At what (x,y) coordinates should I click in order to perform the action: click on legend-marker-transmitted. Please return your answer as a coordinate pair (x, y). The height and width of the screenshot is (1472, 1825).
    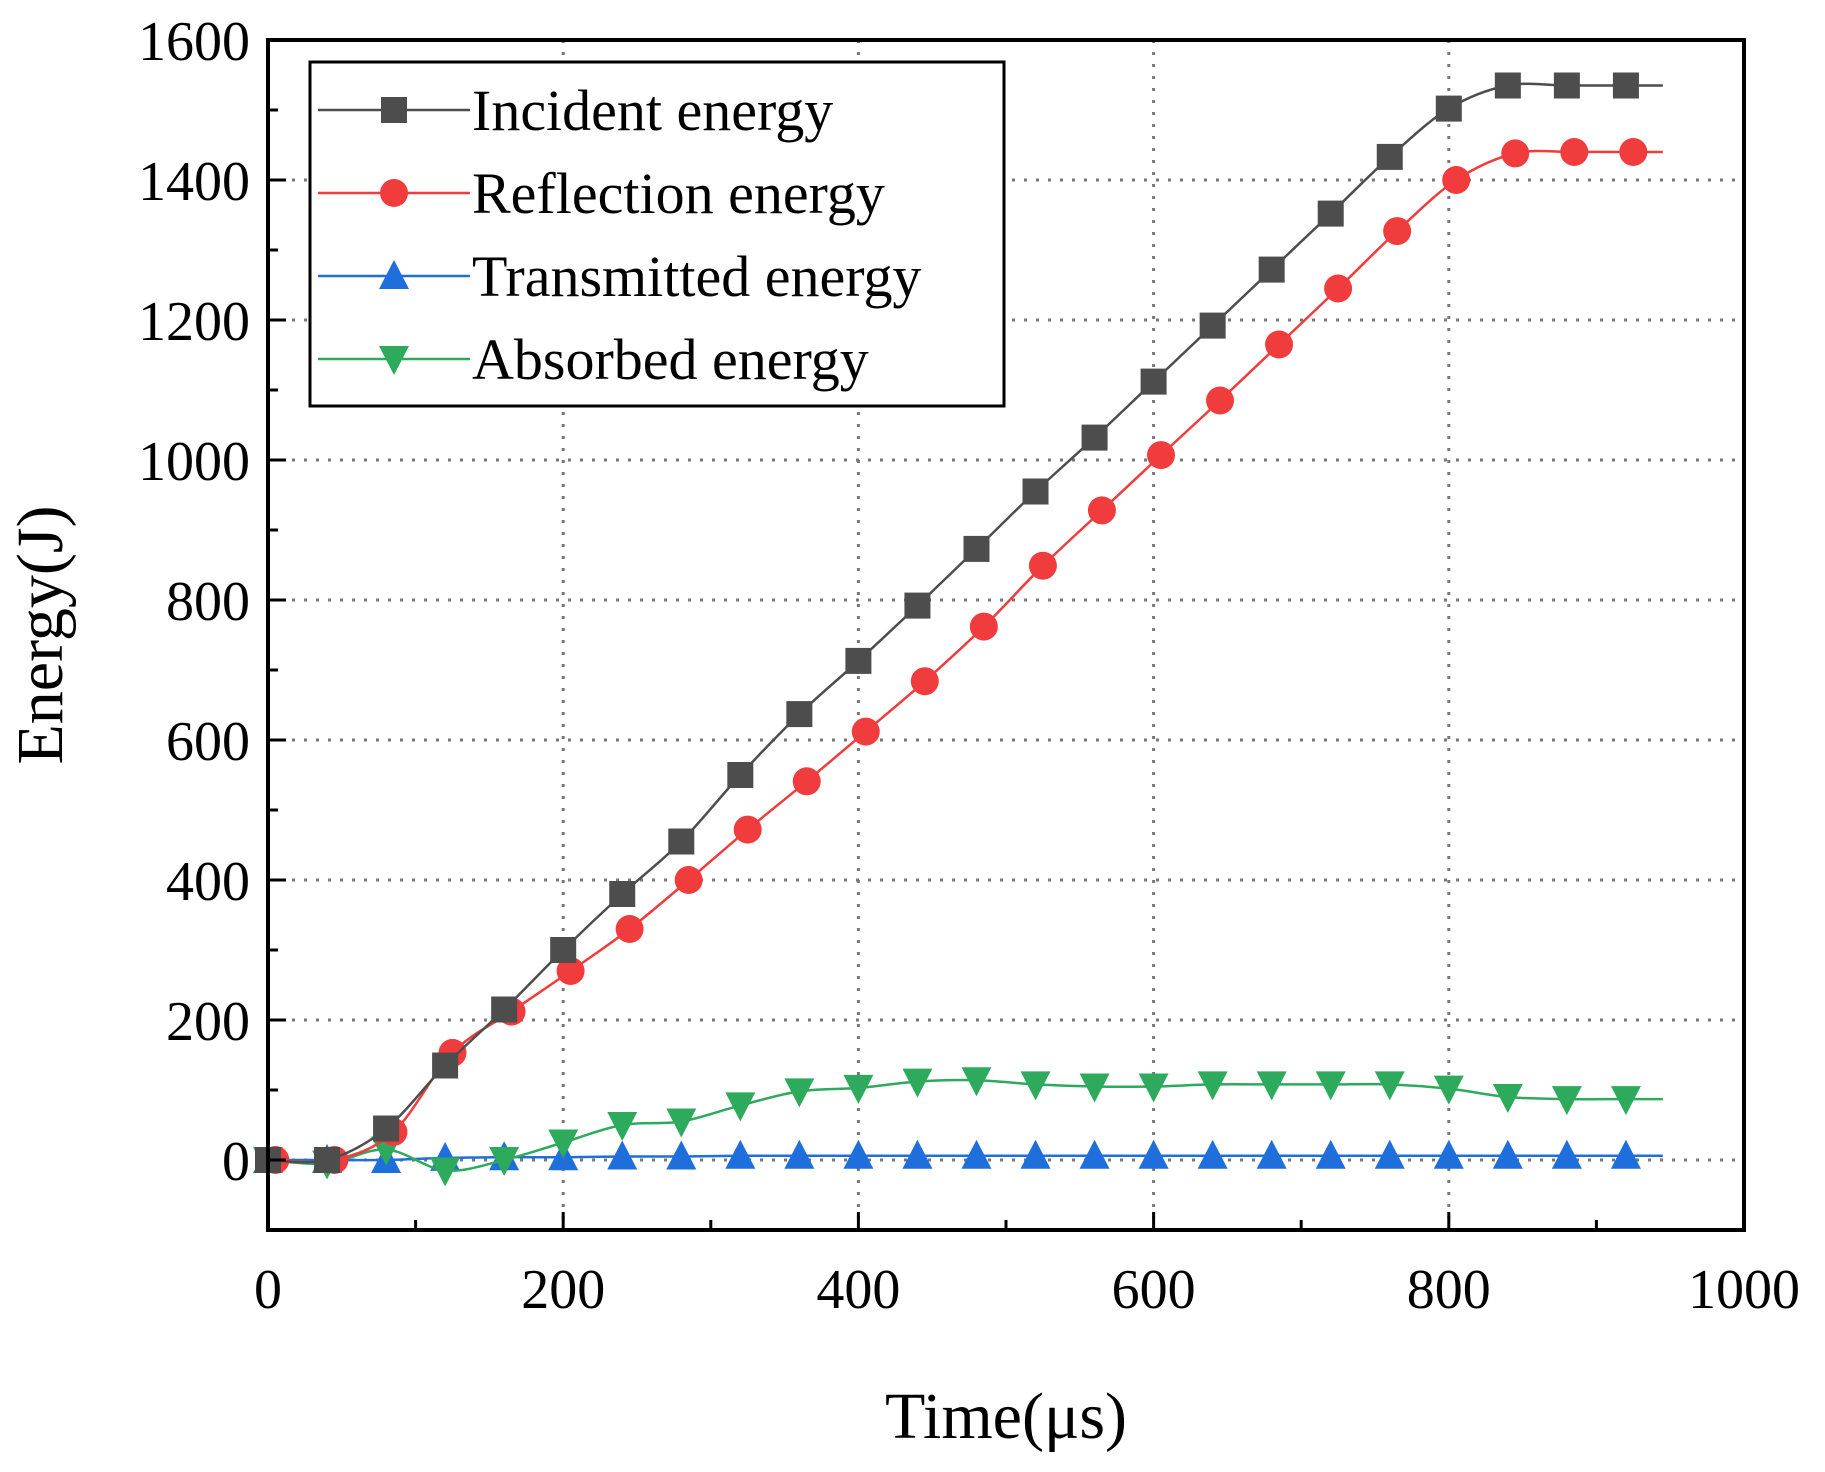
    Looking at the image, I should click on (394, 274).